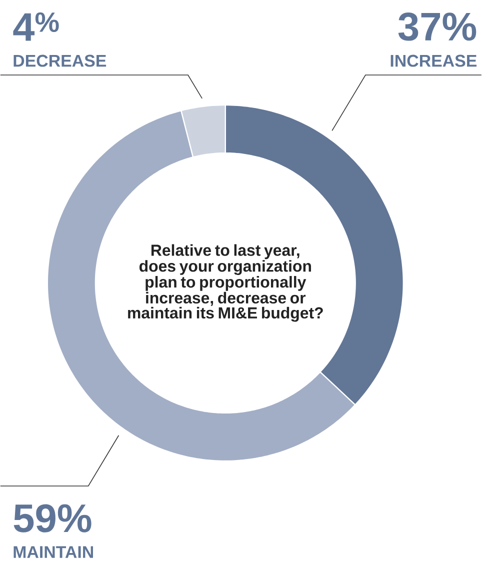 This screenshot has height=583, width=482. I want to click on slice-label: INCREASE, so click(433, 60).